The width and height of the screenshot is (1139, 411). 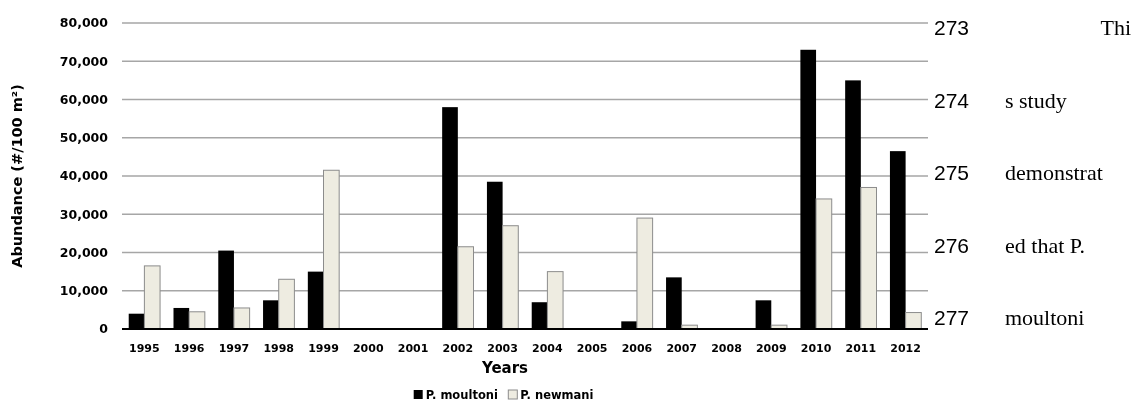 I want to click on x-tick-label: 2002, so click(x=458, y=348).